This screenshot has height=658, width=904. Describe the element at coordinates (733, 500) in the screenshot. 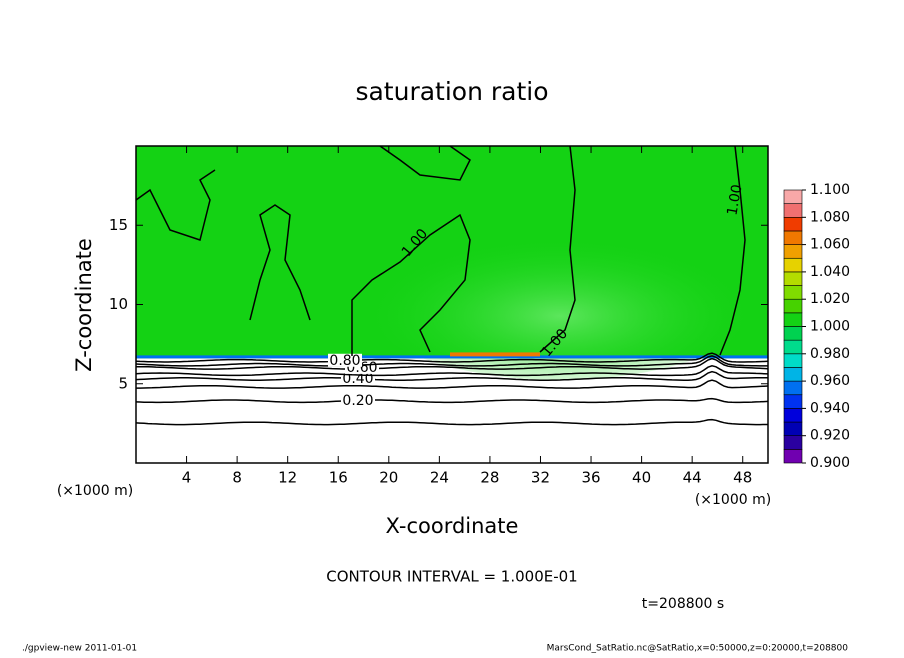

I see `x-unit: (×1000 m)` at that location.